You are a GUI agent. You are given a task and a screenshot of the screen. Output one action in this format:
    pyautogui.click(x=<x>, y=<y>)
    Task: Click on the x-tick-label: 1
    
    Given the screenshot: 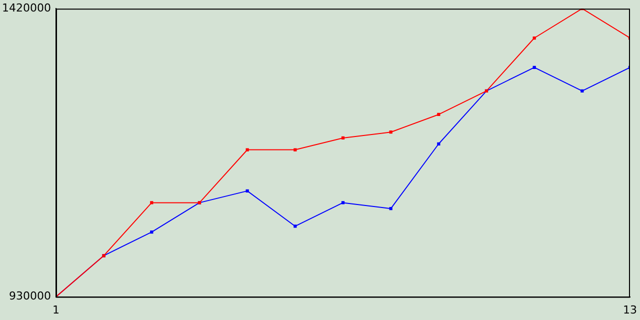 What is the action you would take?
    pyautogui.click(x=56, y=309)
    